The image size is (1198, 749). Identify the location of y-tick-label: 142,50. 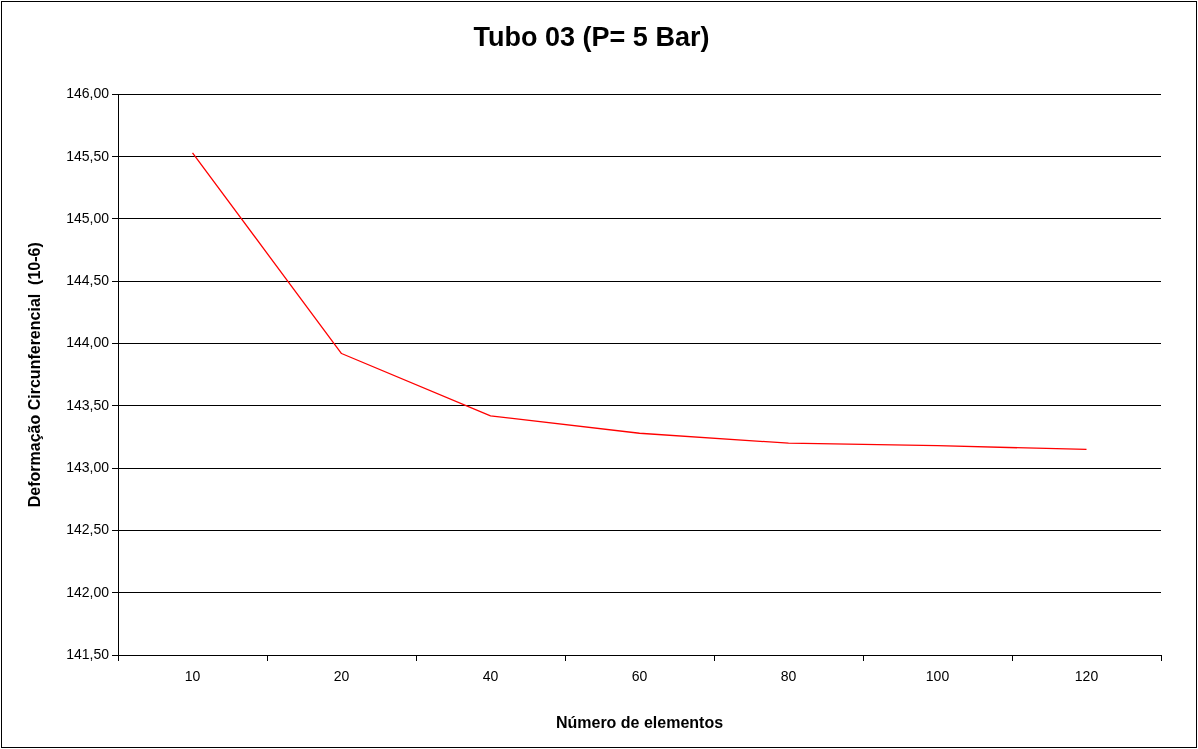
(88, 529).